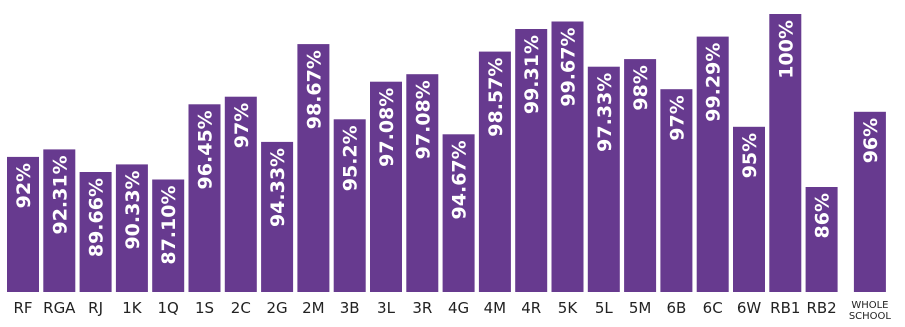 The width and height of the screenshot is (905, 327). Describe the element at coordinates (351, 158) in the screenshot. I see `bar-value-label: 95.2%` at that location.